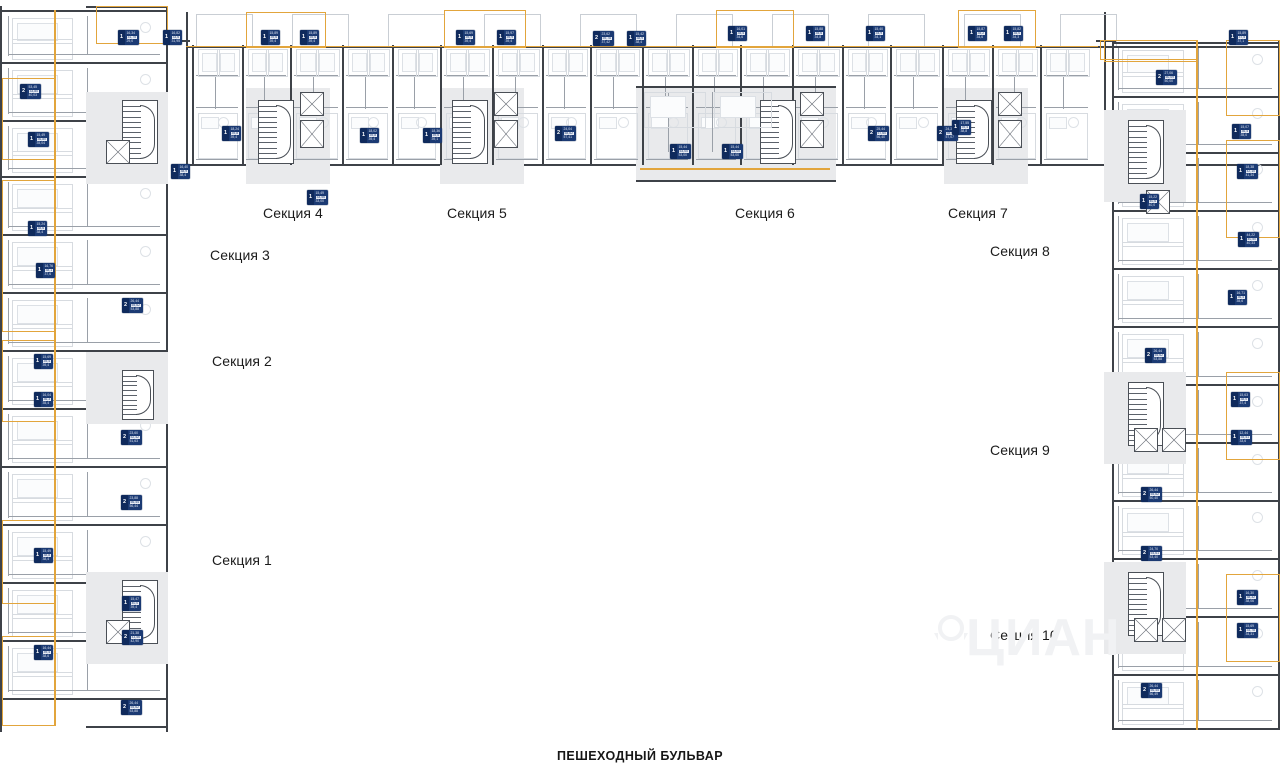  I want to click on apartment-badge: 2 23,60 52,42 51,63, so click(131, 437).